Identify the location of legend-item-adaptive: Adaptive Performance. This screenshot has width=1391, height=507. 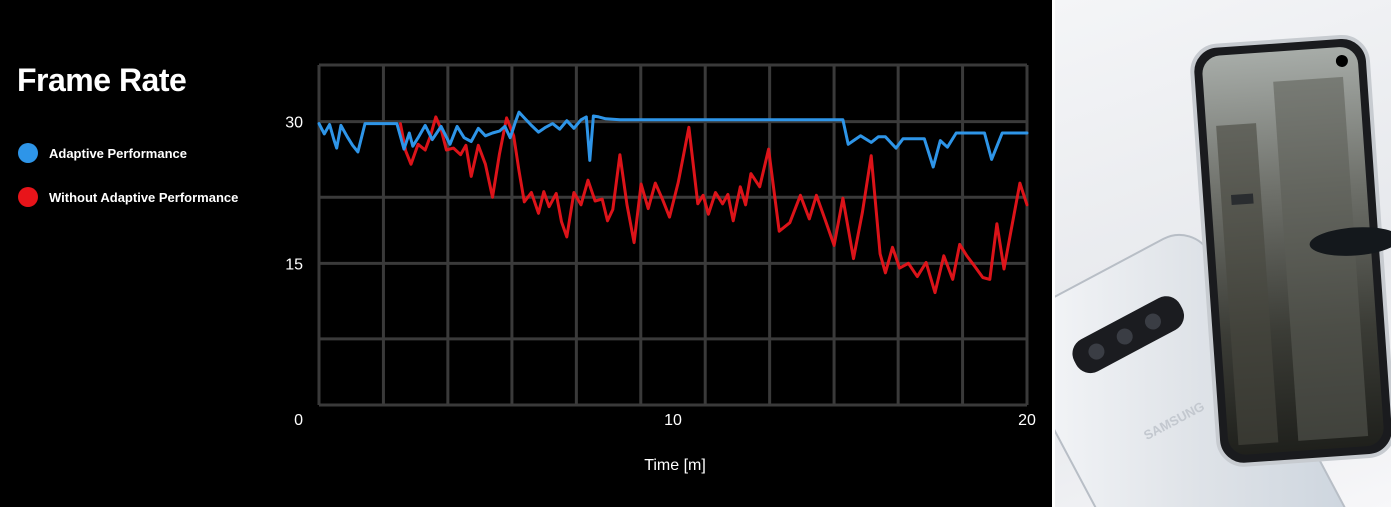
(102, 153).